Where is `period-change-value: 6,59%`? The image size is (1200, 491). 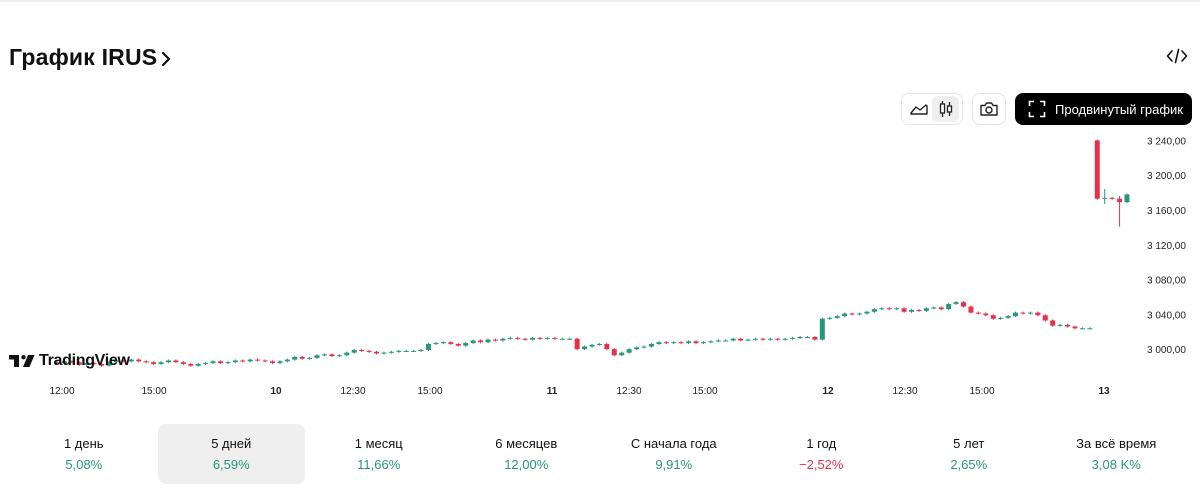 period-change-value: 6,59% is located at coordinates (231, 464).